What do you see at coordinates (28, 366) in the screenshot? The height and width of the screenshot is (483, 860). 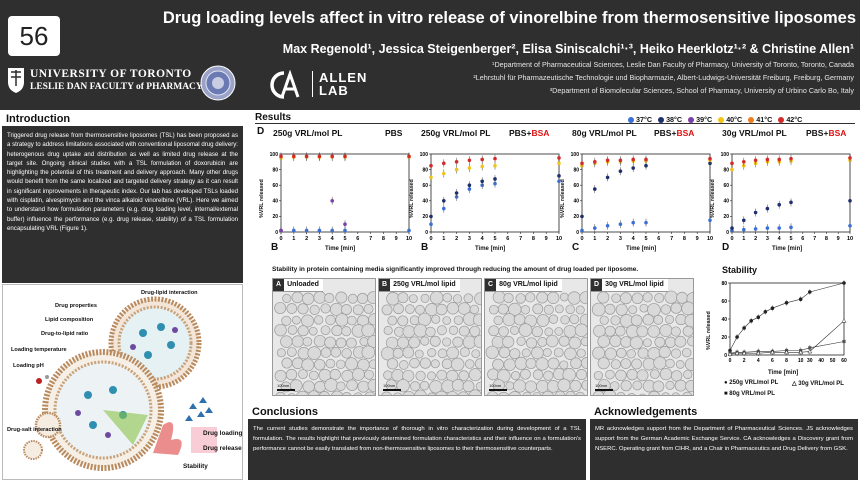 I see `label-loading-ph: Loading pH` at bounding box center [28, 366].